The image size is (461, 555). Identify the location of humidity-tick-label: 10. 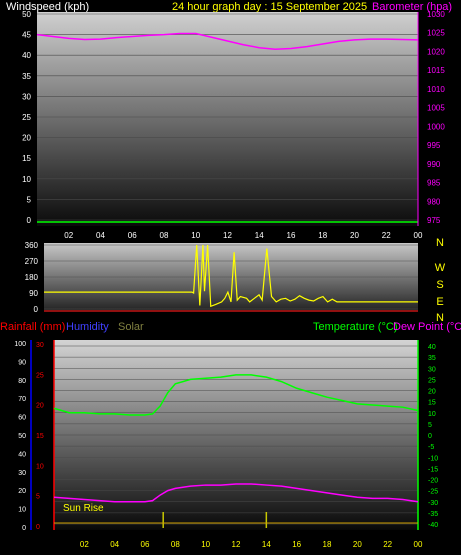
(22, 510).